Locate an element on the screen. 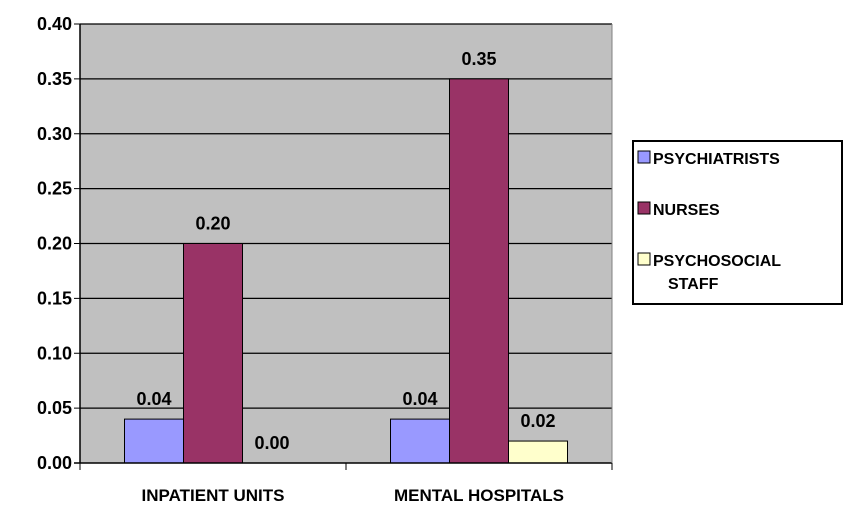 The width and height of the screenshot is (850, 506). legend-label-line: STAFF is located at coordinates (693, 284).